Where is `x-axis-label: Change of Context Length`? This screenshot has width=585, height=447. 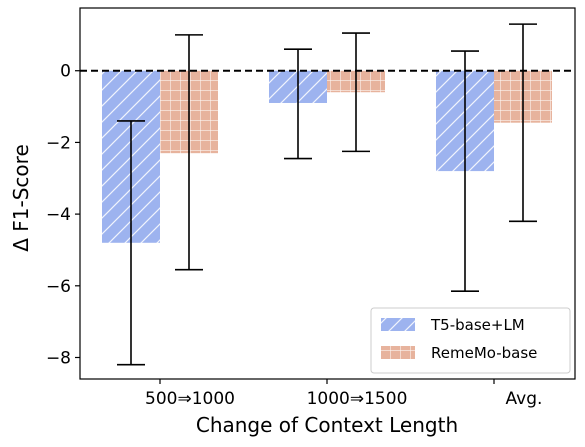
x-axis-label: Change of Context Length is located at coordinates (327, 425).